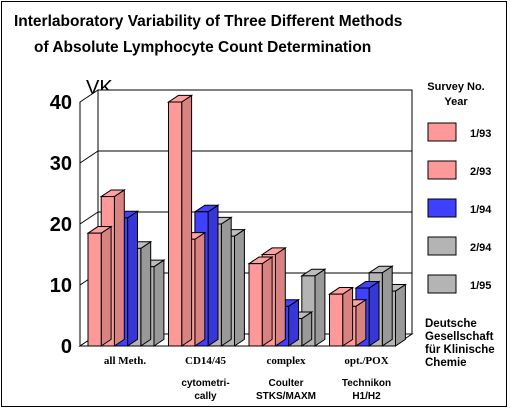 This screenshot has width=510, height=410. I want to click on category-sublabel: cytometri-, so click(205, 383).